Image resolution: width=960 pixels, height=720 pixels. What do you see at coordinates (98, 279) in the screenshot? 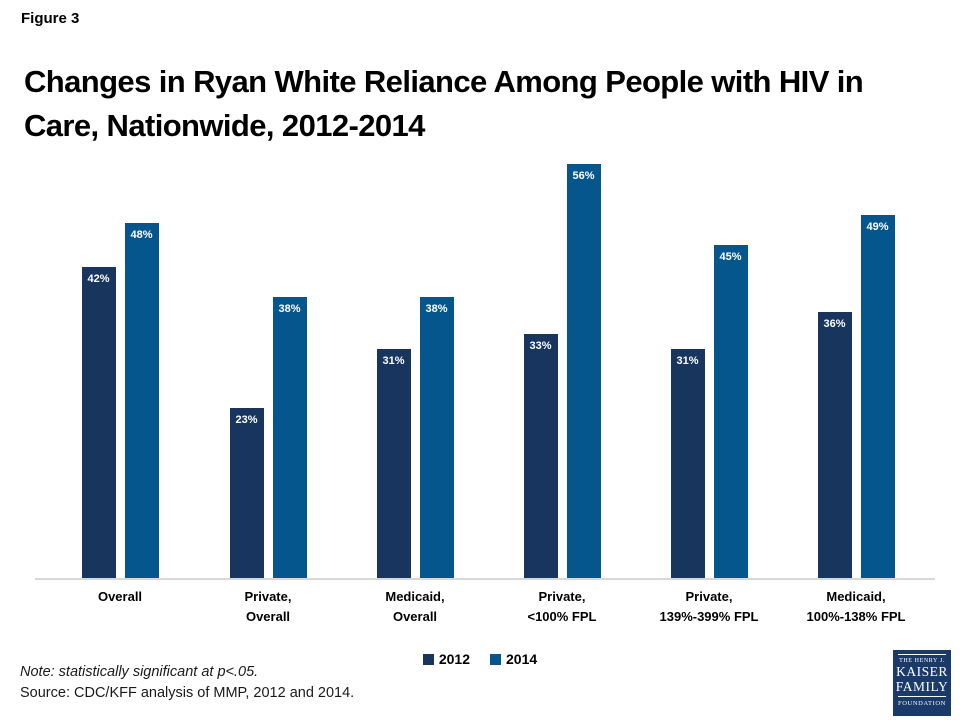
I see `bar-value-label: 42%` at bounding box center [98, 279].